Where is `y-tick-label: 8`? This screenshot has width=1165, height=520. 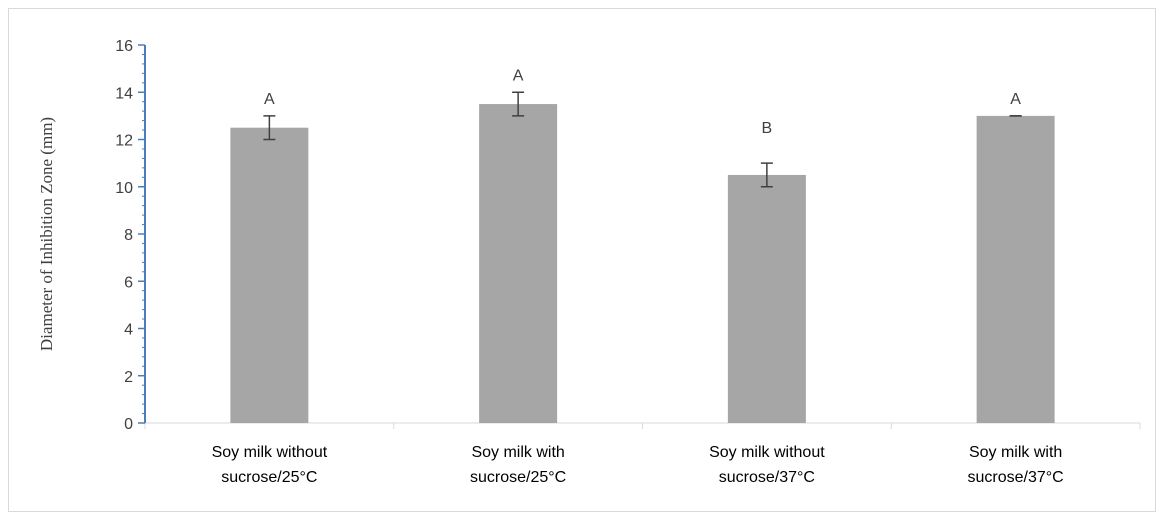 y-tick-label: 8 is located at coordinates (128, 235).